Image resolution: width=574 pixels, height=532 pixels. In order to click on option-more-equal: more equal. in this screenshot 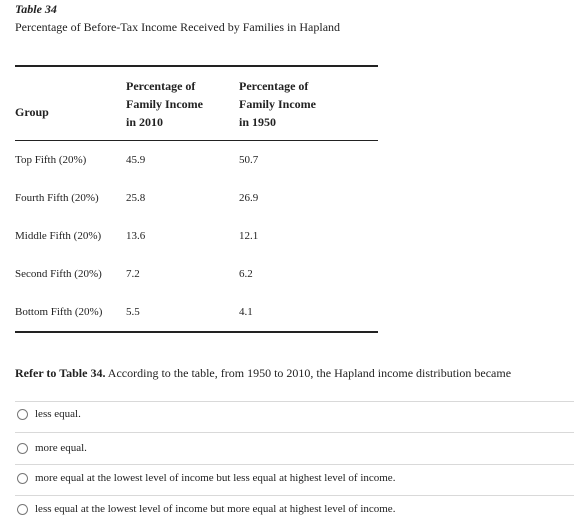, I will do `click(52, 448)`.